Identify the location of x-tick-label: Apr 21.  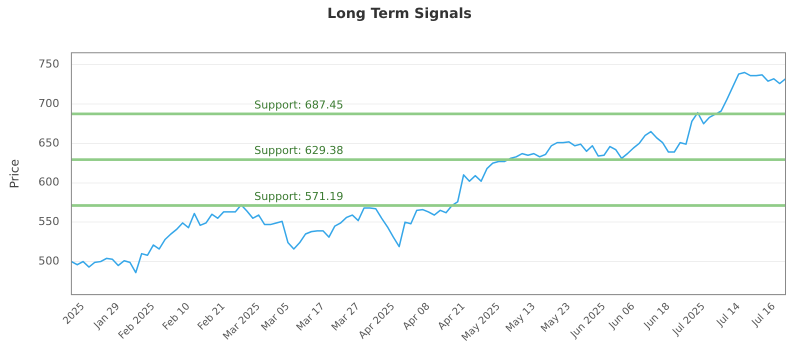
(452, 316).